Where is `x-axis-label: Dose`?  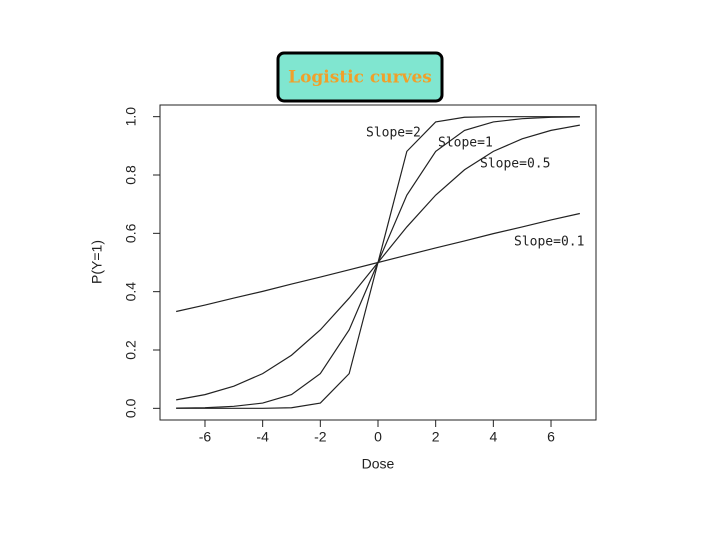
x-axis-label: Dose is located at coordinates (378, 464).